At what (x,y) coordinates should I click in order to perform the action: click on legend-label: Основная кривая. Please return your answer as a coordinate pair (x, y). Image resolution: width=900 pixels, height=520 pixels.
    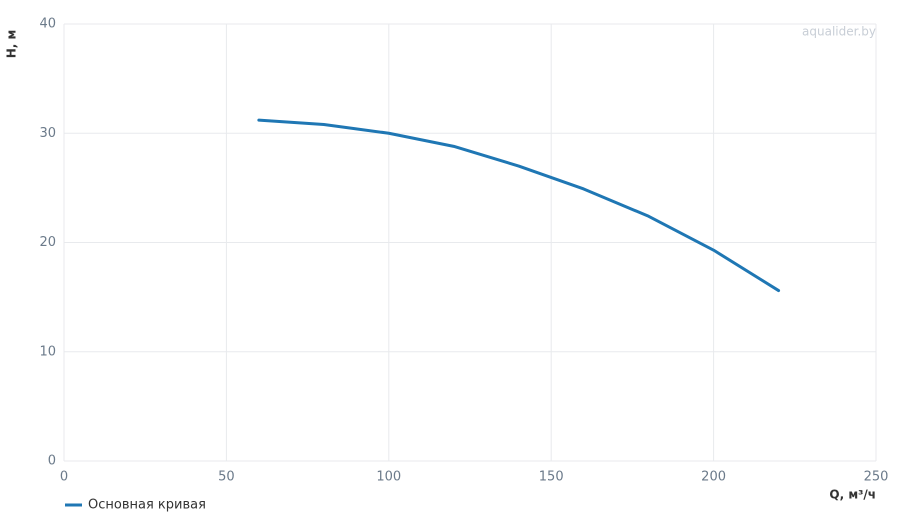
    Looking at the image, I should click on (147, 505).